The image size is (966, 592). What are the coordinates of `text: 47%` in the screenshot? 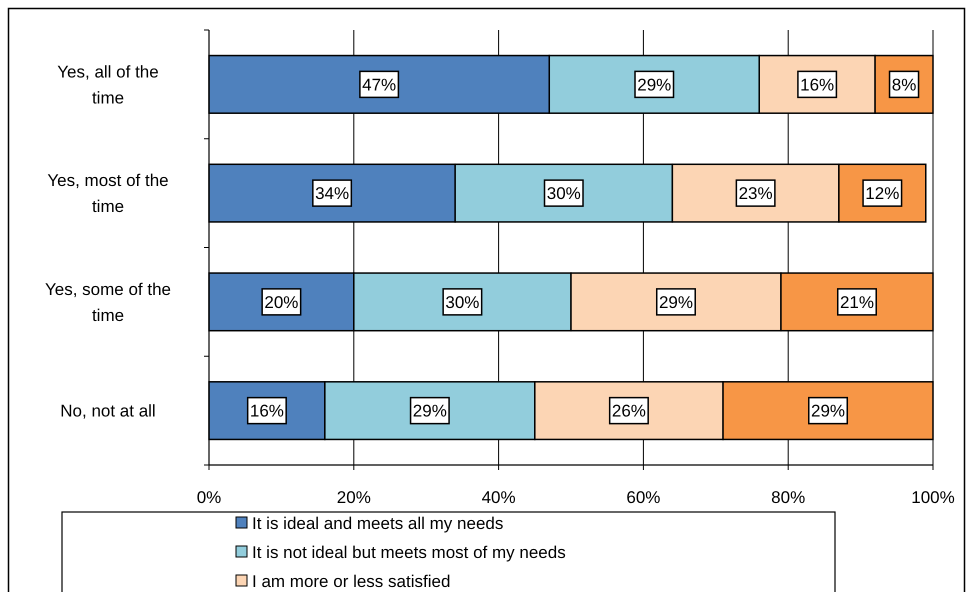 It's located at (379, 84).